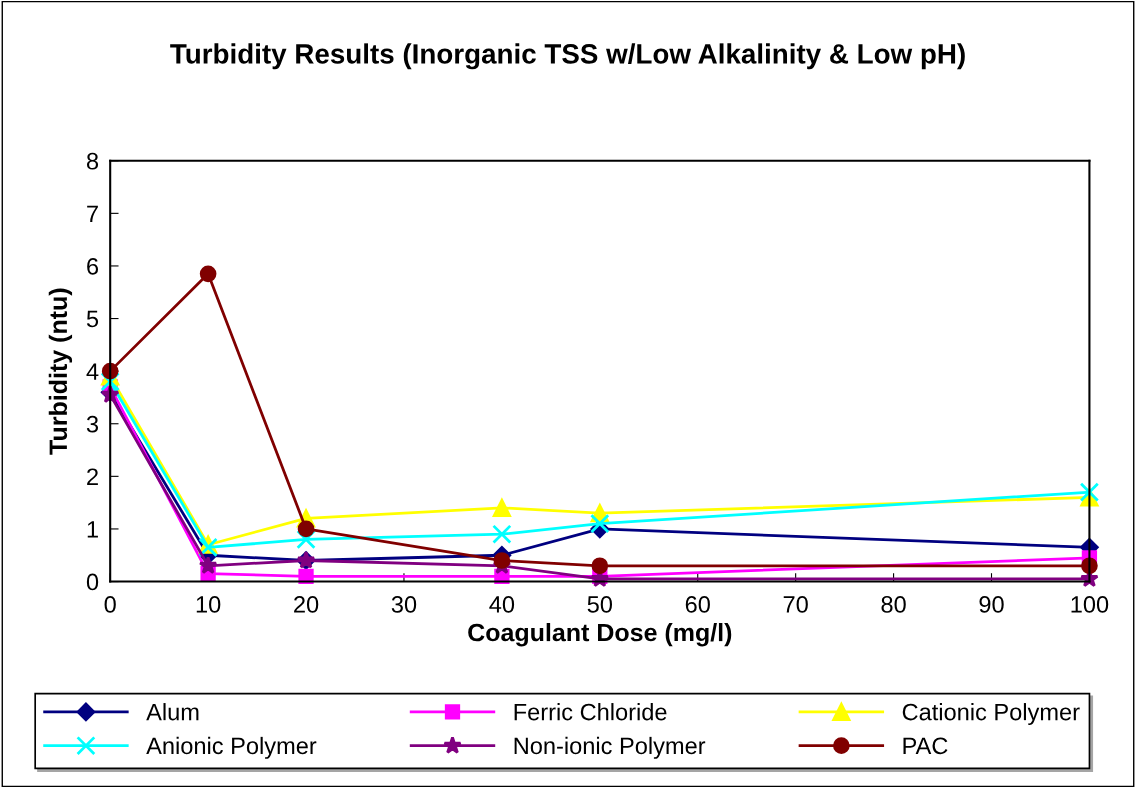 The height and width of the screenshot is (788, 1136). I want to click on y-tick-label: 2, so click(92, 476).